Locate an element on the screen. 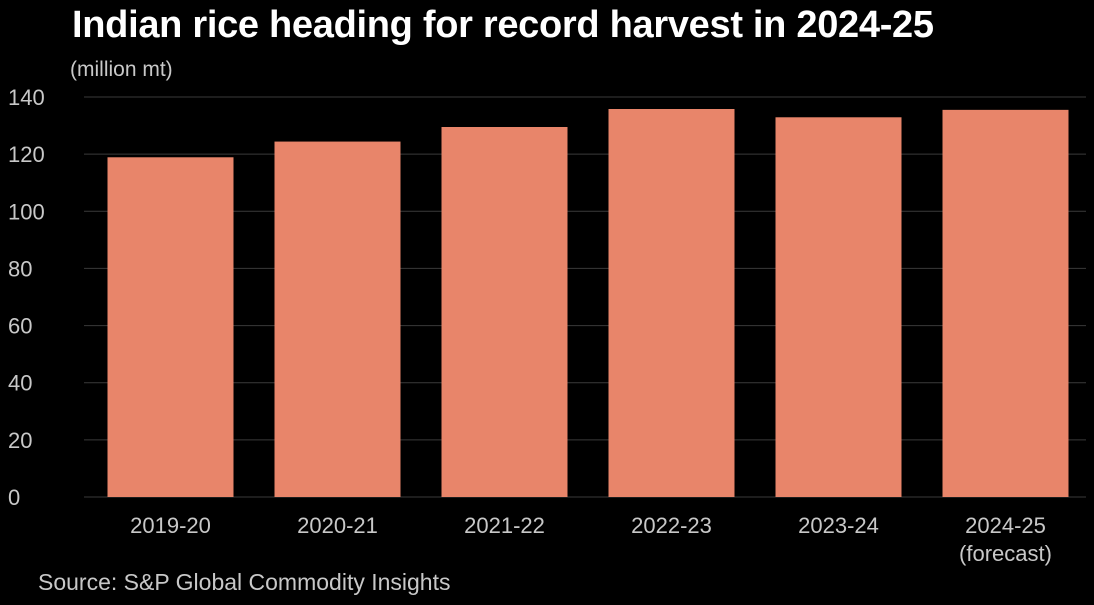 The width and height of the screenshot is (1094, 605). y-tick-label: 20 is located at coordinates (20, 440).